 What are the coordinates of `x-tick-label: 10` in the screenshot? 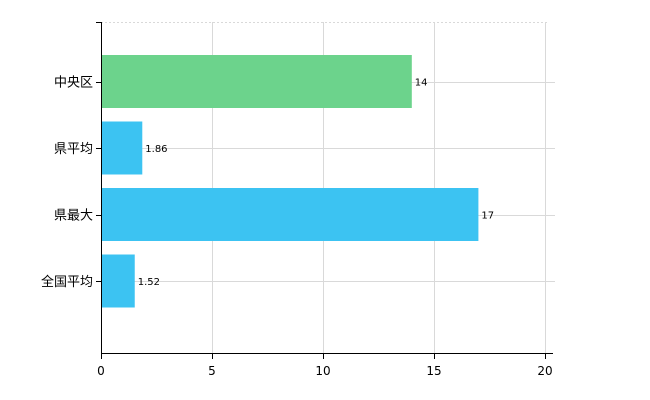 It's located at (322, 371).